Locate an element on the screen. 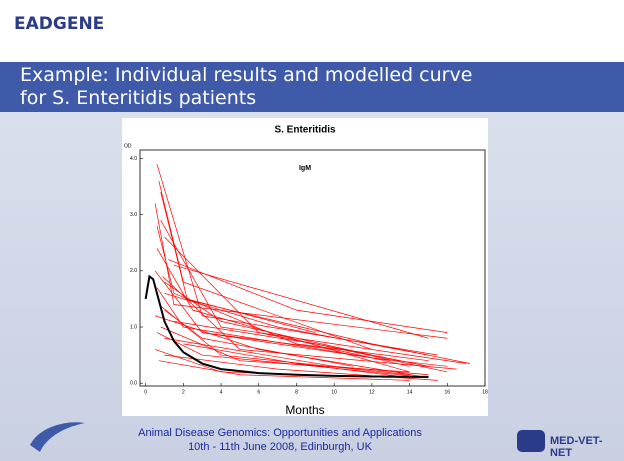 Image resolution: width=624 pixels, height=461 pixels. annotation: IgM is located at coordinates (305, 168).